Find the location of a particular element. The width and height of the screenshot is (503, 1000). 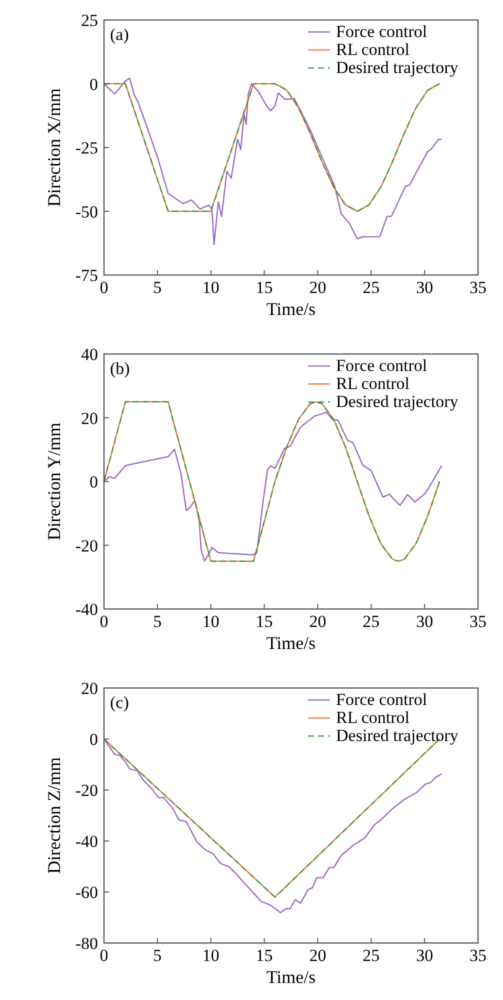

annotation: (a) is located at coordinates (119, 34).